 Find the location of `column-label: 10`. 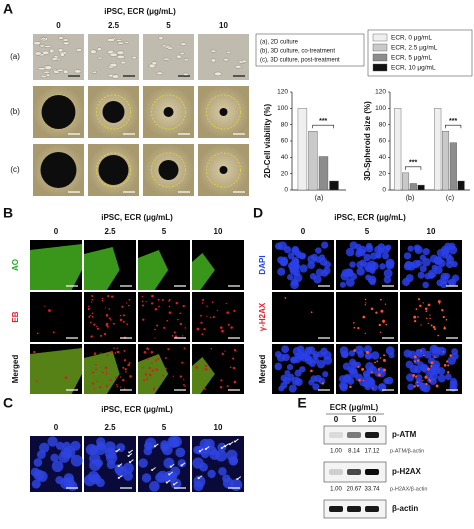

column-label: 10 is located at coordinates (431, 231).